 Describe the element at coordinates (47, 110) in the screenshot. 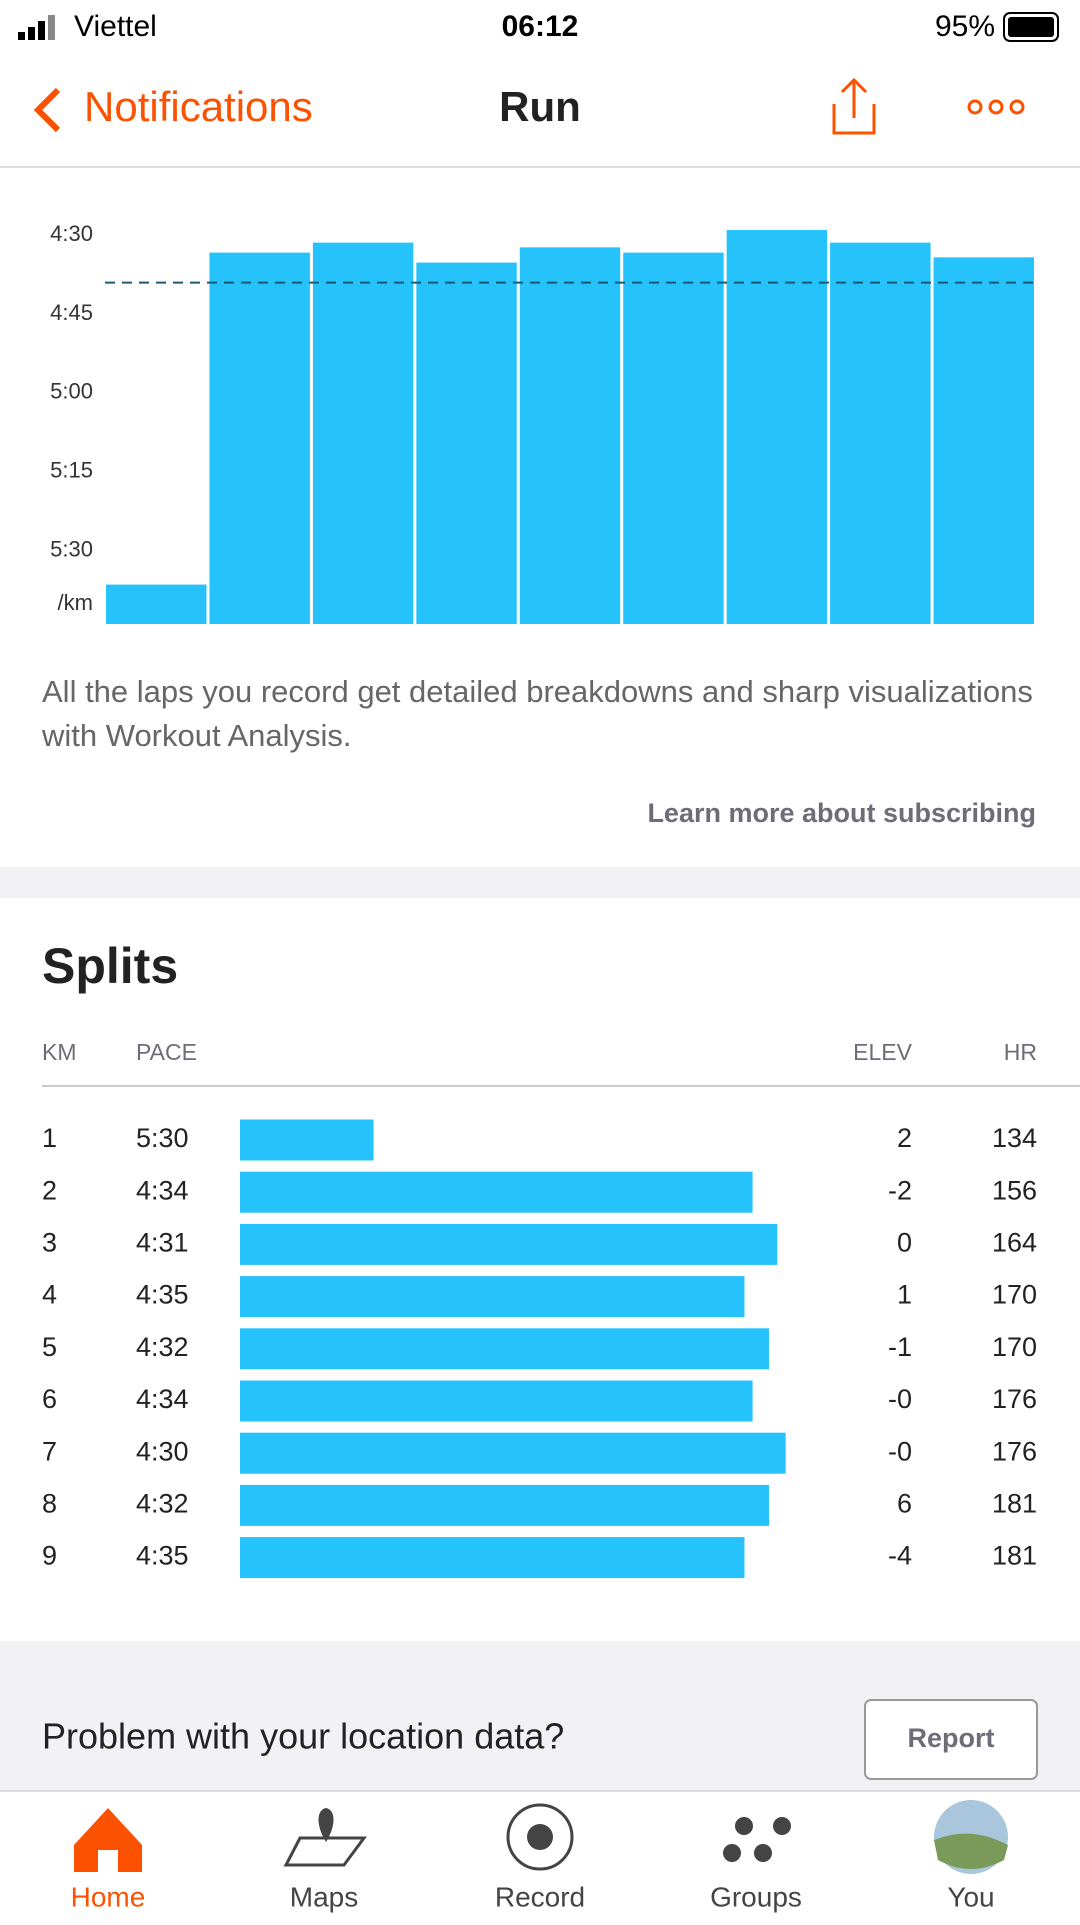

I see `back-icon` at that location.